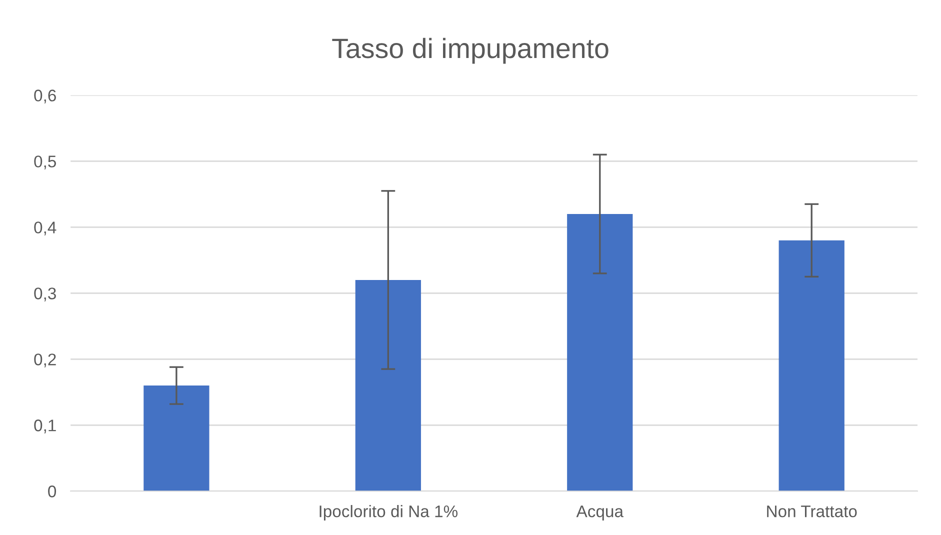 Image resolution: width=941 pixels, height=535 pixels. I want to click on x-tick-label: Non Trattato, so click(812, 512).